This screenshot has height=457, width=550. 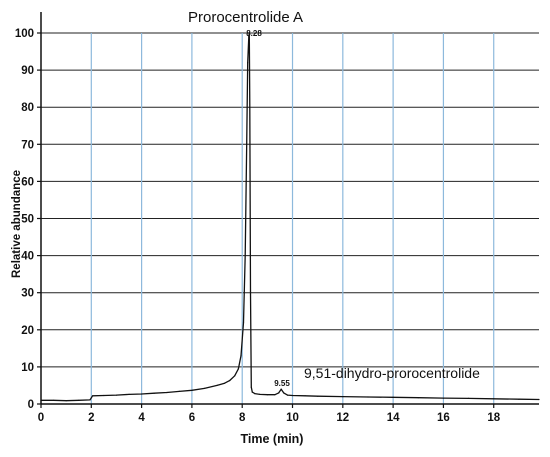 I want to click on x-tick-labels: 0 2 4 6 8 10 12 14 16 18, so click(x=269, y=418).